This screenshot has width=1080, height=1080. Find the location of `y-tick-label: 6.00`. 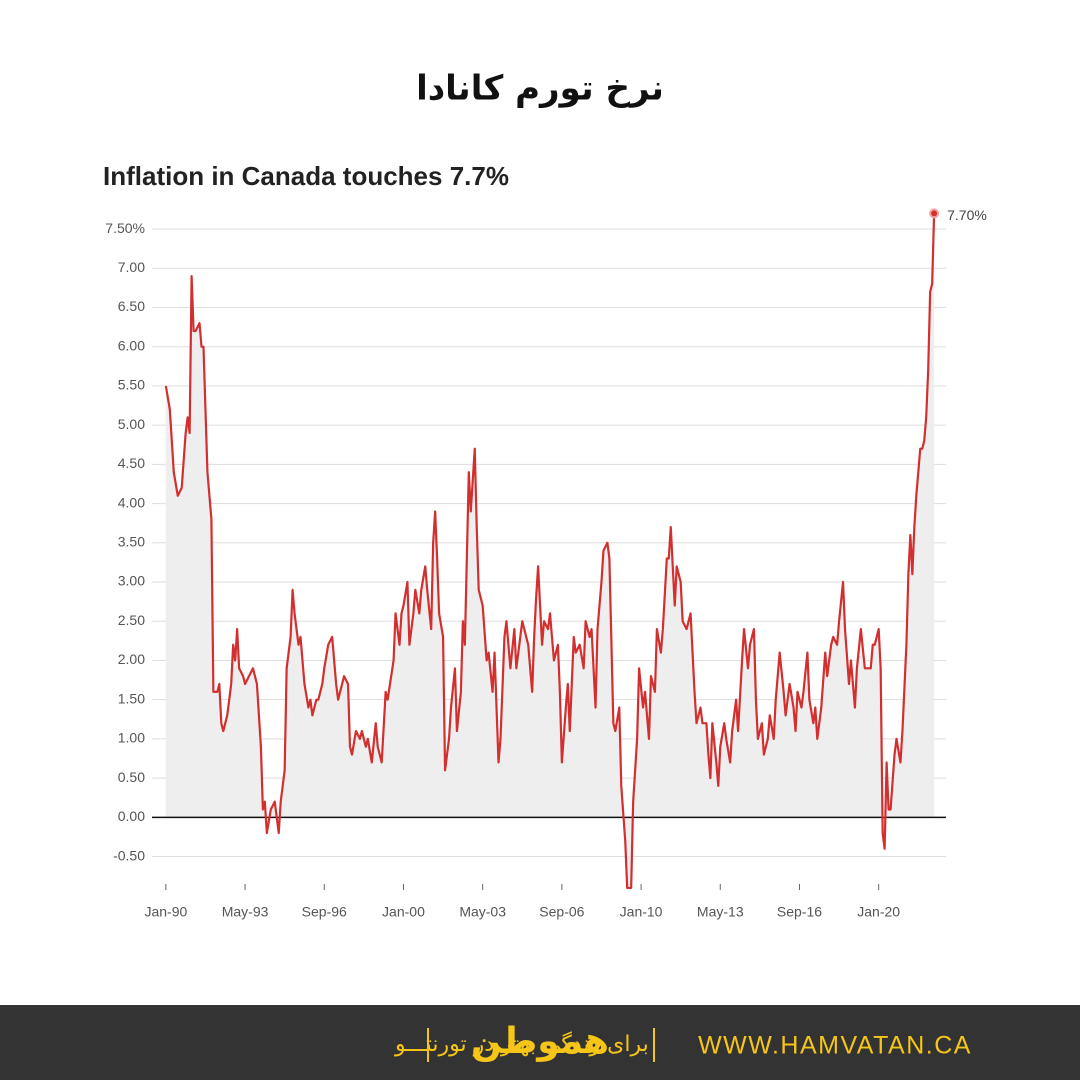

y-tick-label: 6.00 is located at coordinates (131, 345).